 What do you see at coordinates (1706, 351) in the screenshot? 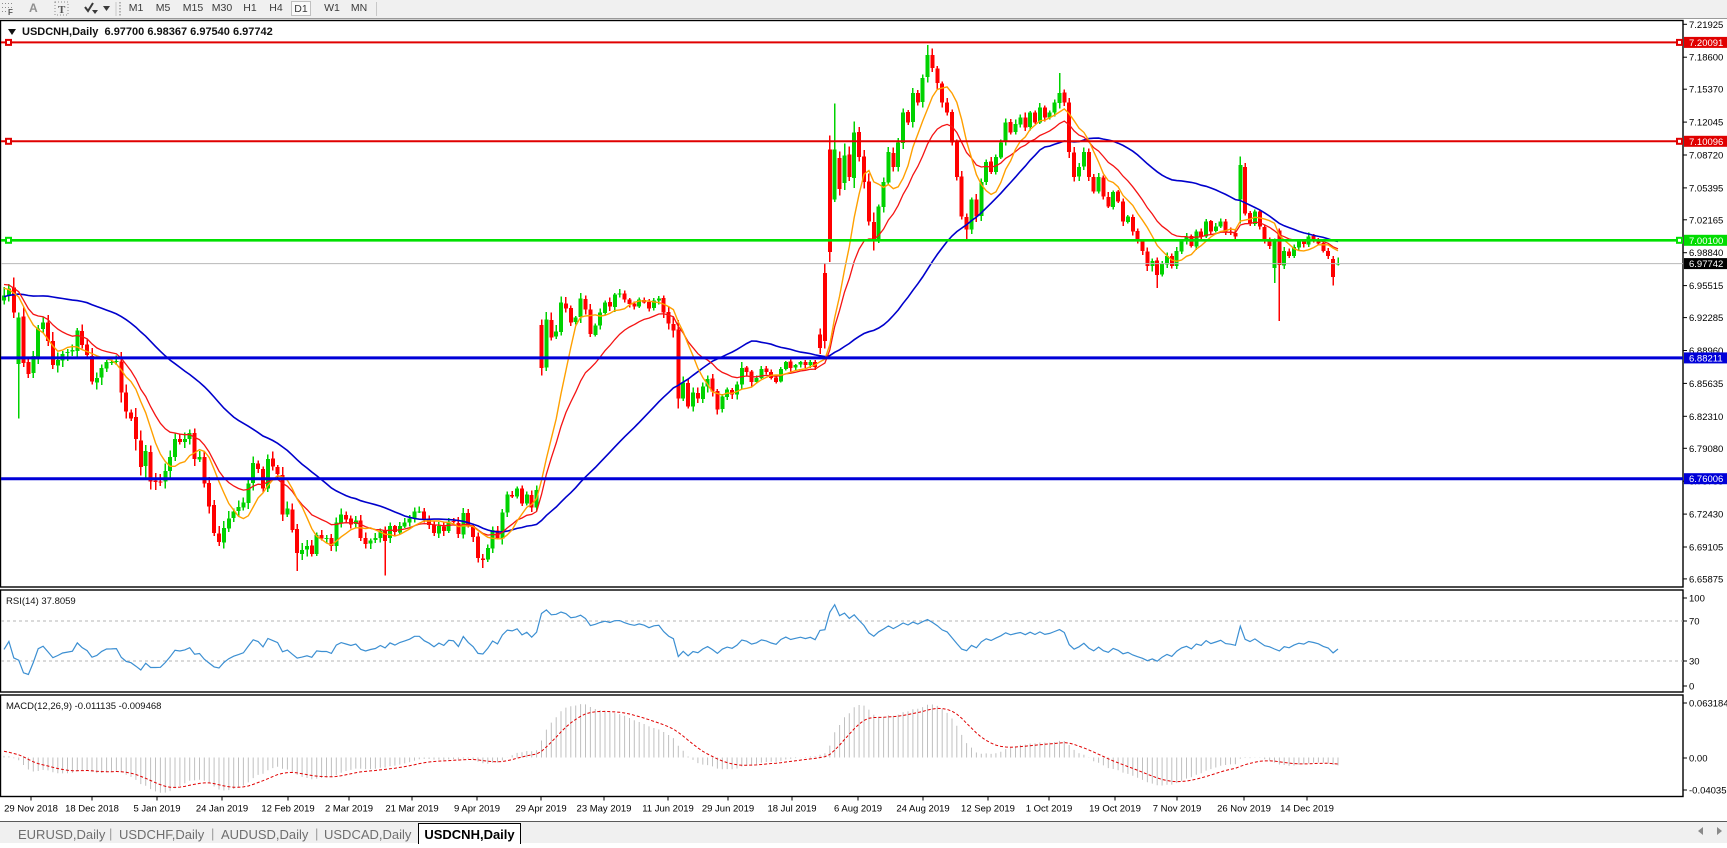
I see `svg-text: 6.88960` at bounding box center [1706, 351].